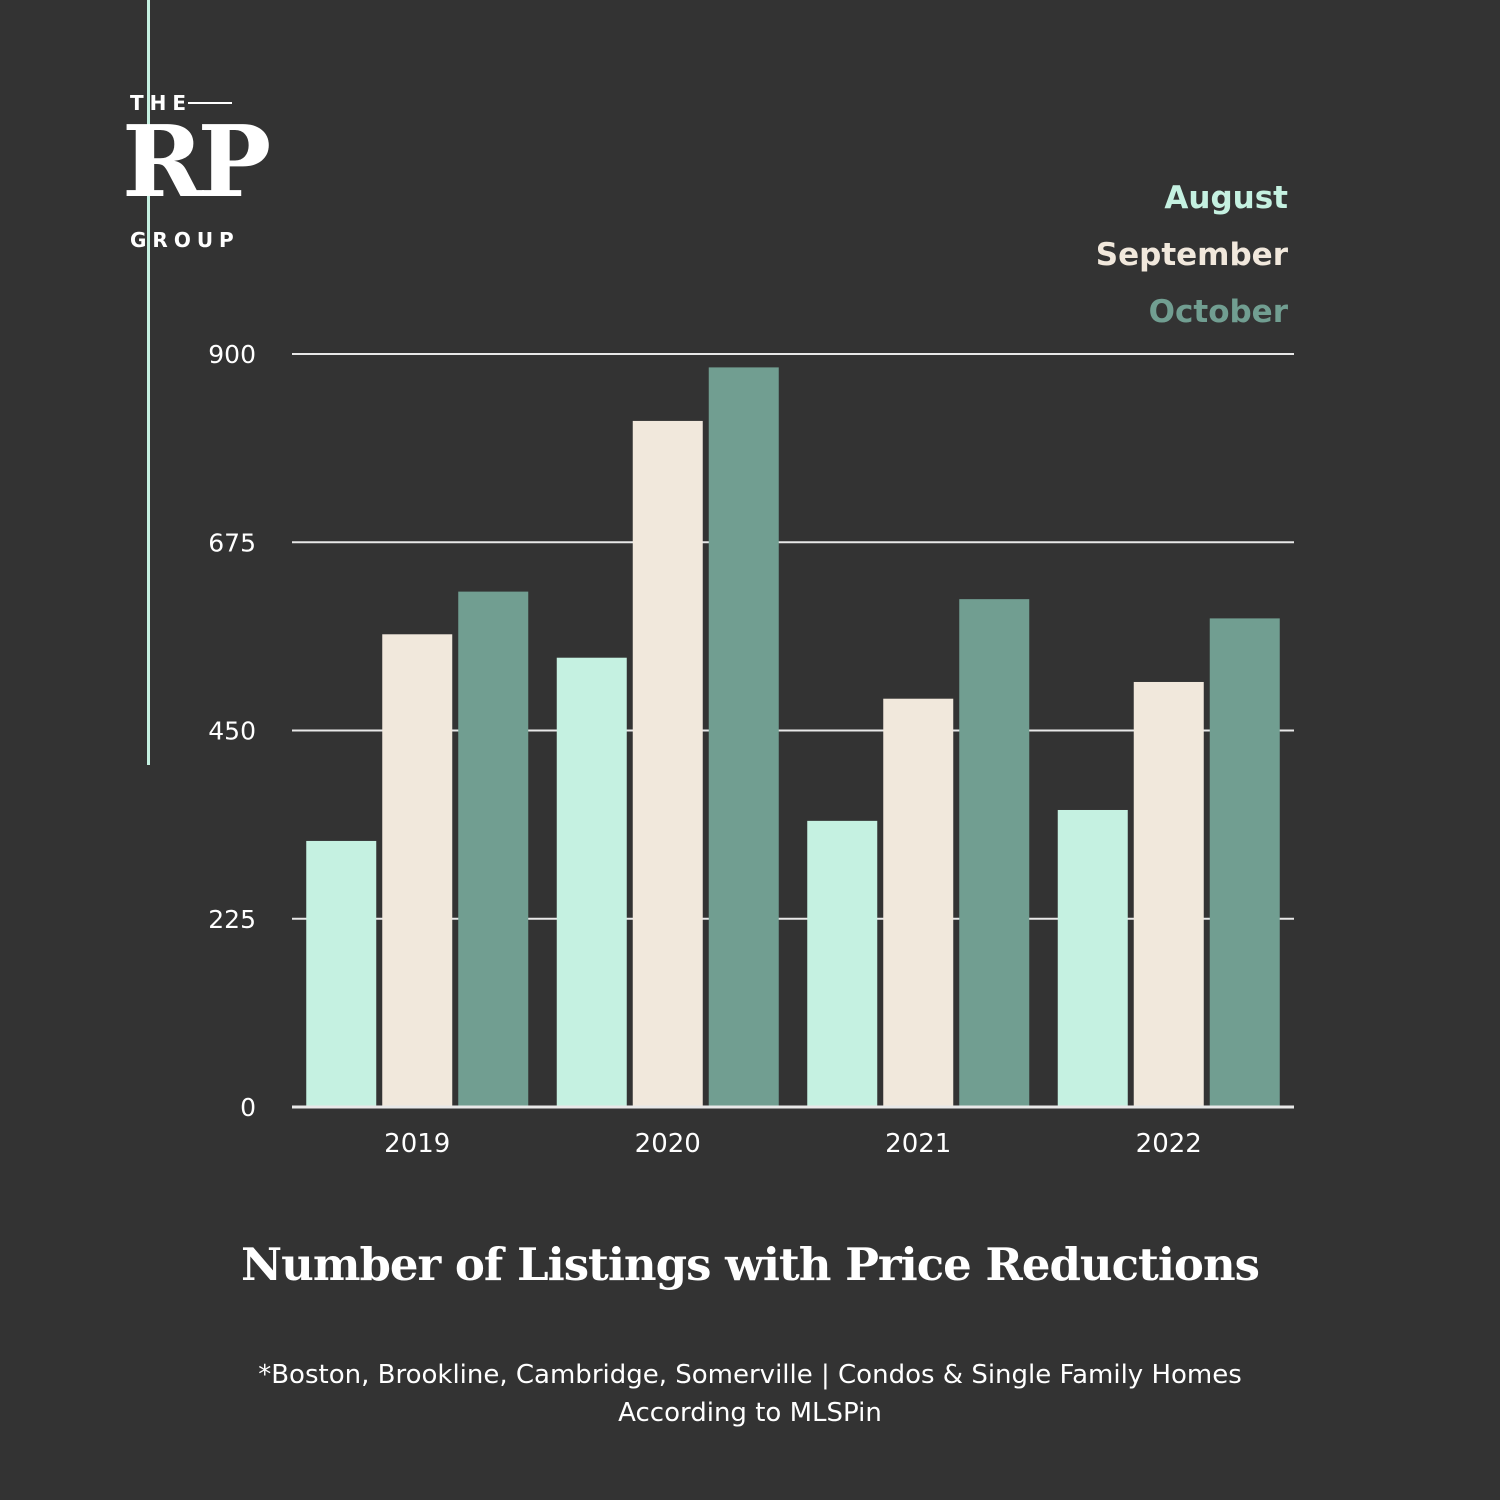 The image size is (1500, 1500). I want to click on bar-september-2022, so click(1168, 894).